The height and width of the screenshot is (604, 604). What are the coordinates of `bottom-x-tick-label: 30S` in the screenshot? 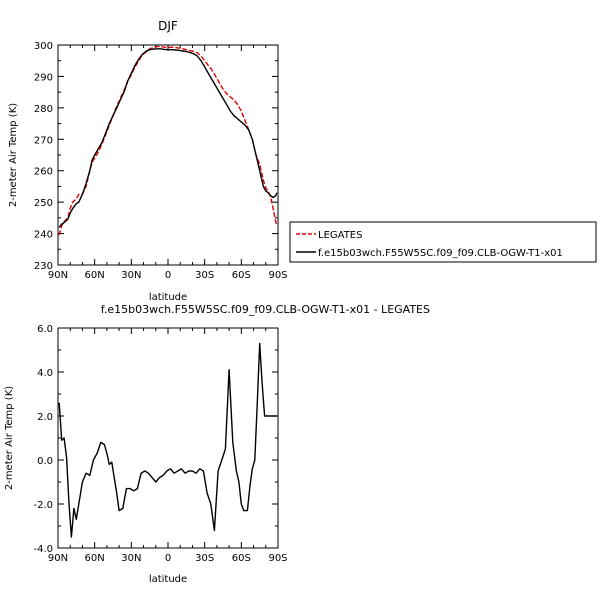 It's located at (204, 558).